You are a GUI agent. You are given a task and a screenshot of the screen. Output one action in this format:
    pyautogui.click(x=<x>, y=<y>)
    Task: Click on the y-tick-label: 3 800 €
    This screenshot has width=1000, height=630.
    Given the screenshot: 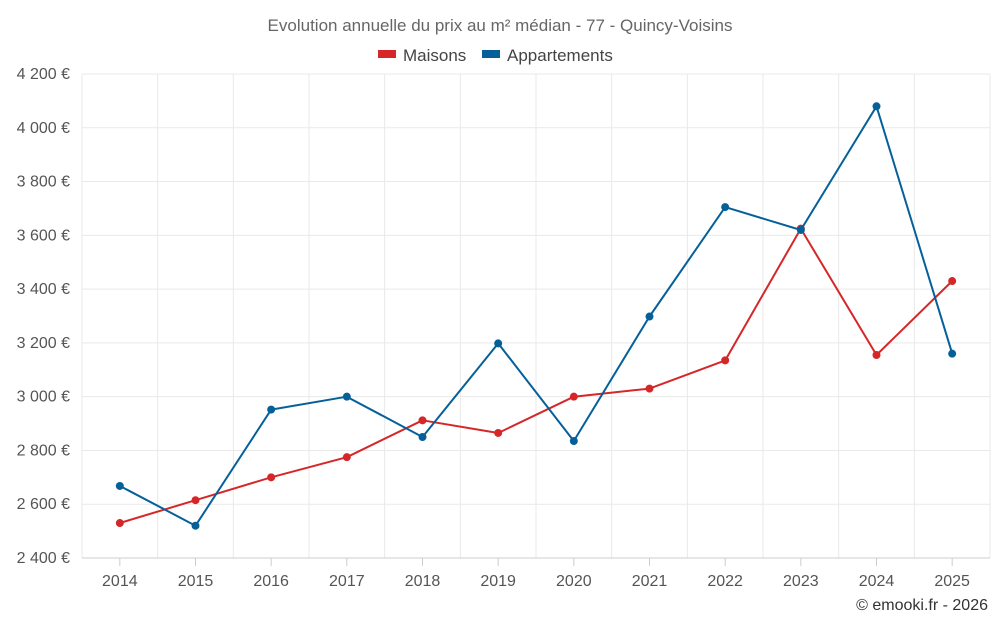 What is the action you would take?
    pyautogui.click(x=43, y=182)
    